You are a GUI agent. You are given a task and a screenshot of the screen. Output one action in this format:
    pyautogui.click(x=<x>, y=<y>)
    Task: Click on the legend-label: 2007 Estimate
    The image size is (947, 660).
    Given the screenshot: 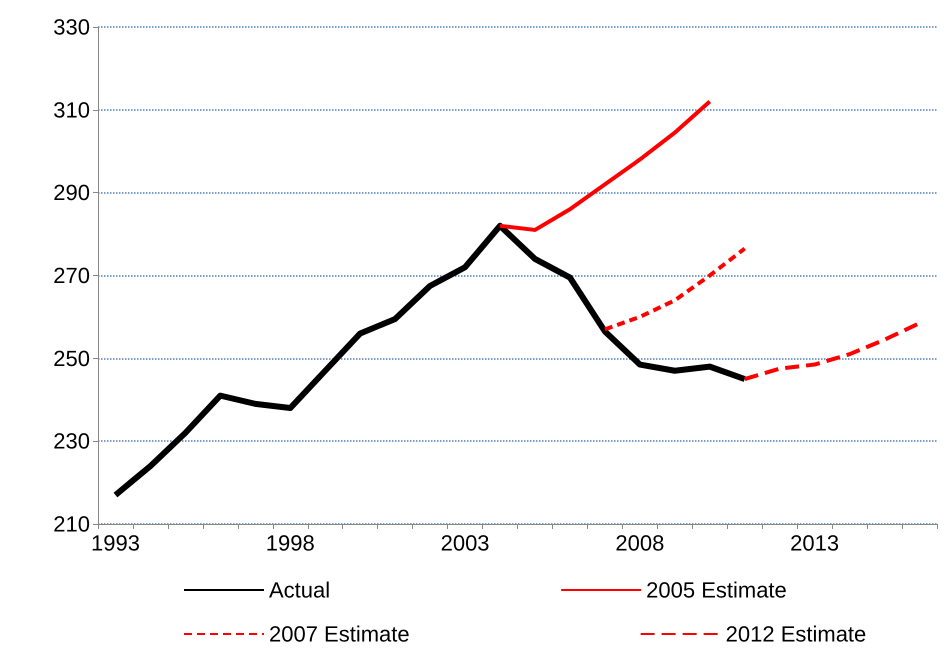 What is the action you would take?
    pyautogui.click(x=339, y=634)
    